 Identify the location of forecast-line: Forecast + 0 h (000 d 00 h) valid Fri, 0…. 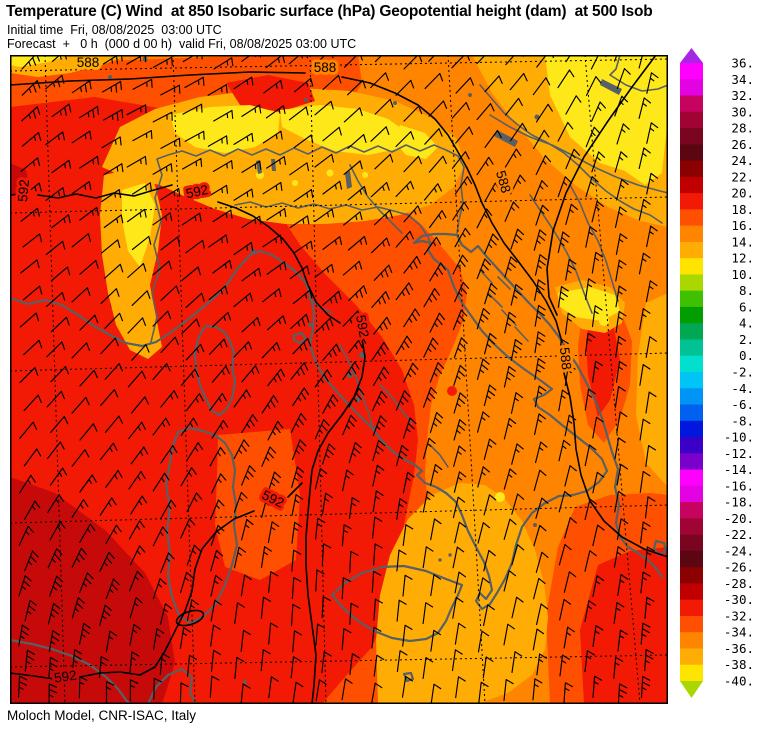
(182, 43).